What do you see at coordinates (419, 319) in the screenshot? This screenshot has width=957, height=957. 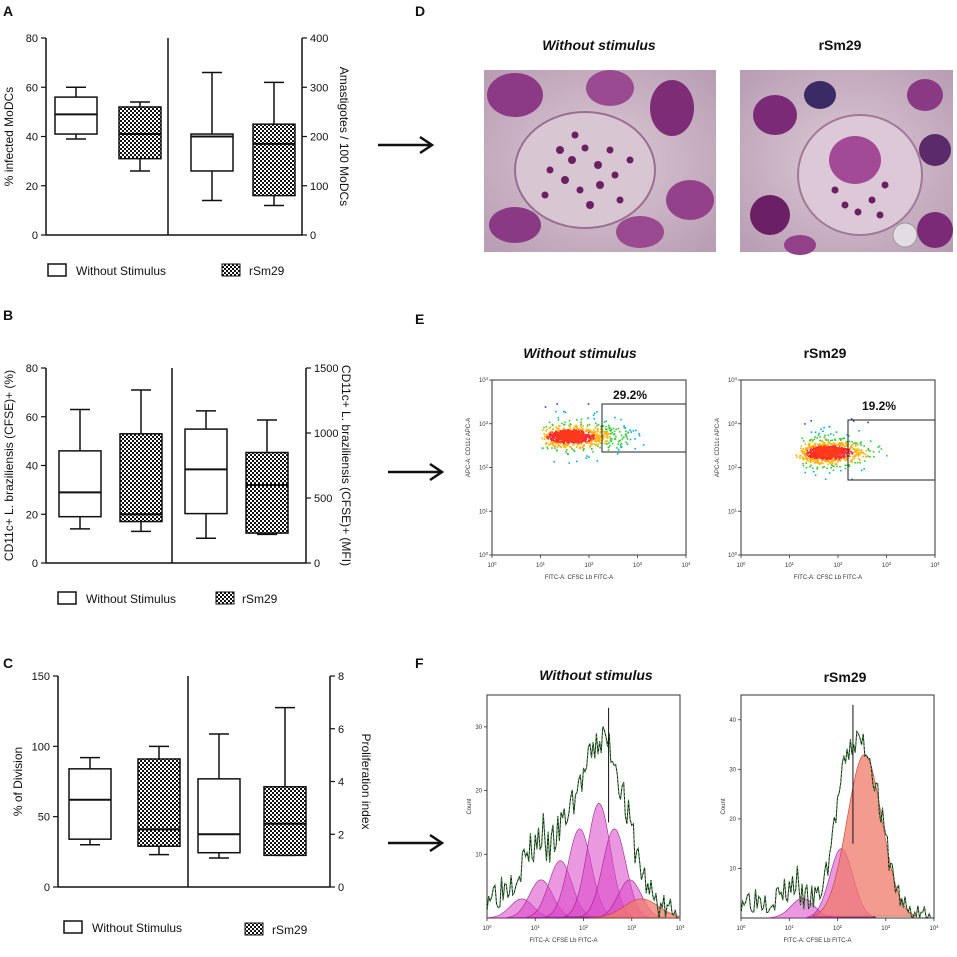 I see `panel-letter-e: E` at bounding box center [419, 319].